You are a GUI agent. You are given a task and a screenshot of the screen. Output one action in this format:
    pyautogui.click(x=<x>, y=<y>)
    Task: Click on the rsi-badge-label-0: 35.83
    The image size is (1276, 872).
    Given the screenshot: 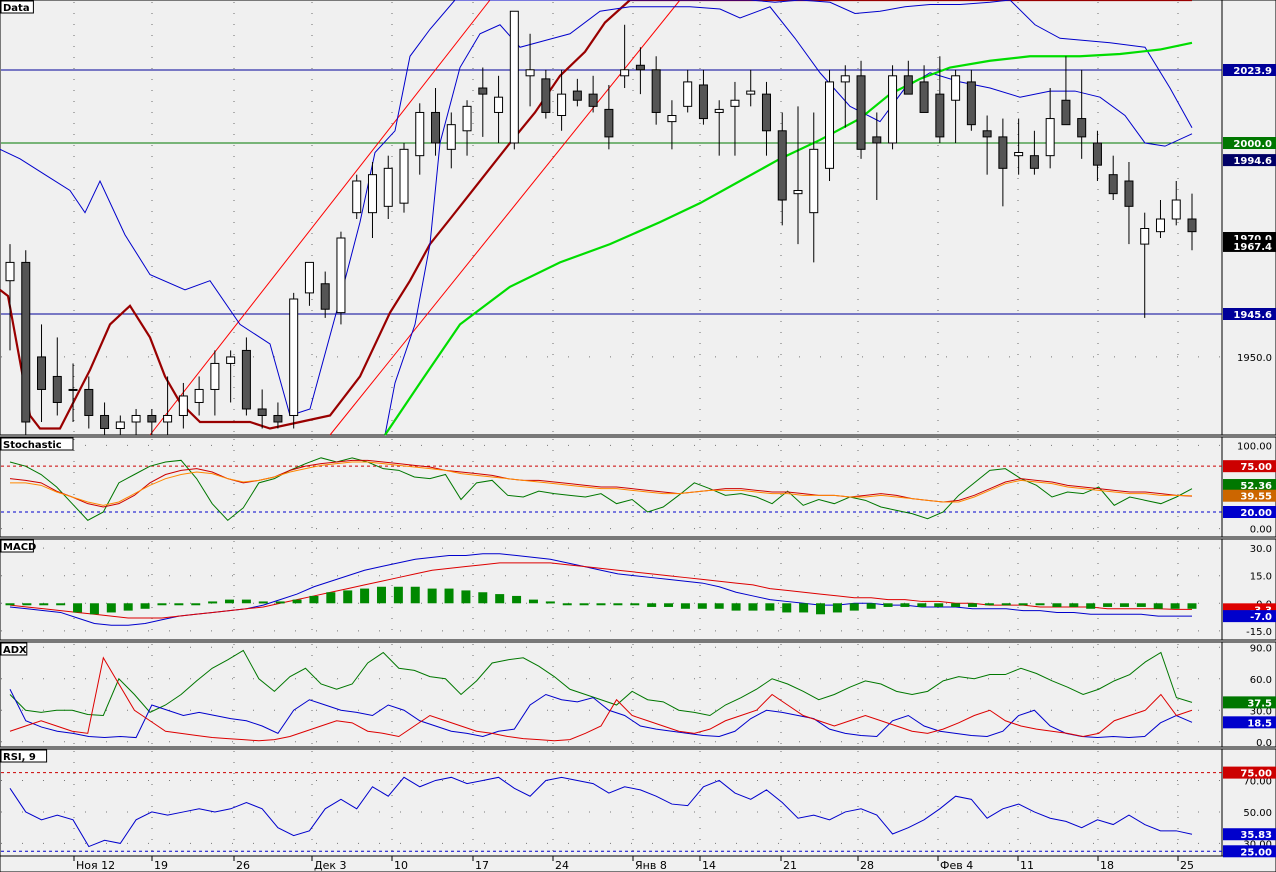 What is the action you would take?
    pyautogui.click(x=1256, y=835)
    